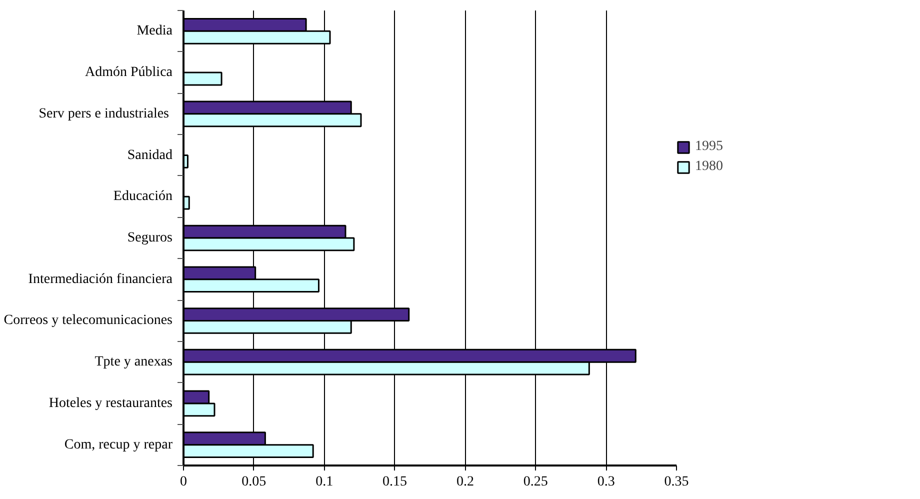  Describe the element at coordinates (88, 320) in the screenshot. I see `y-tick-label: Correos y telecomunicaciones` at that location.